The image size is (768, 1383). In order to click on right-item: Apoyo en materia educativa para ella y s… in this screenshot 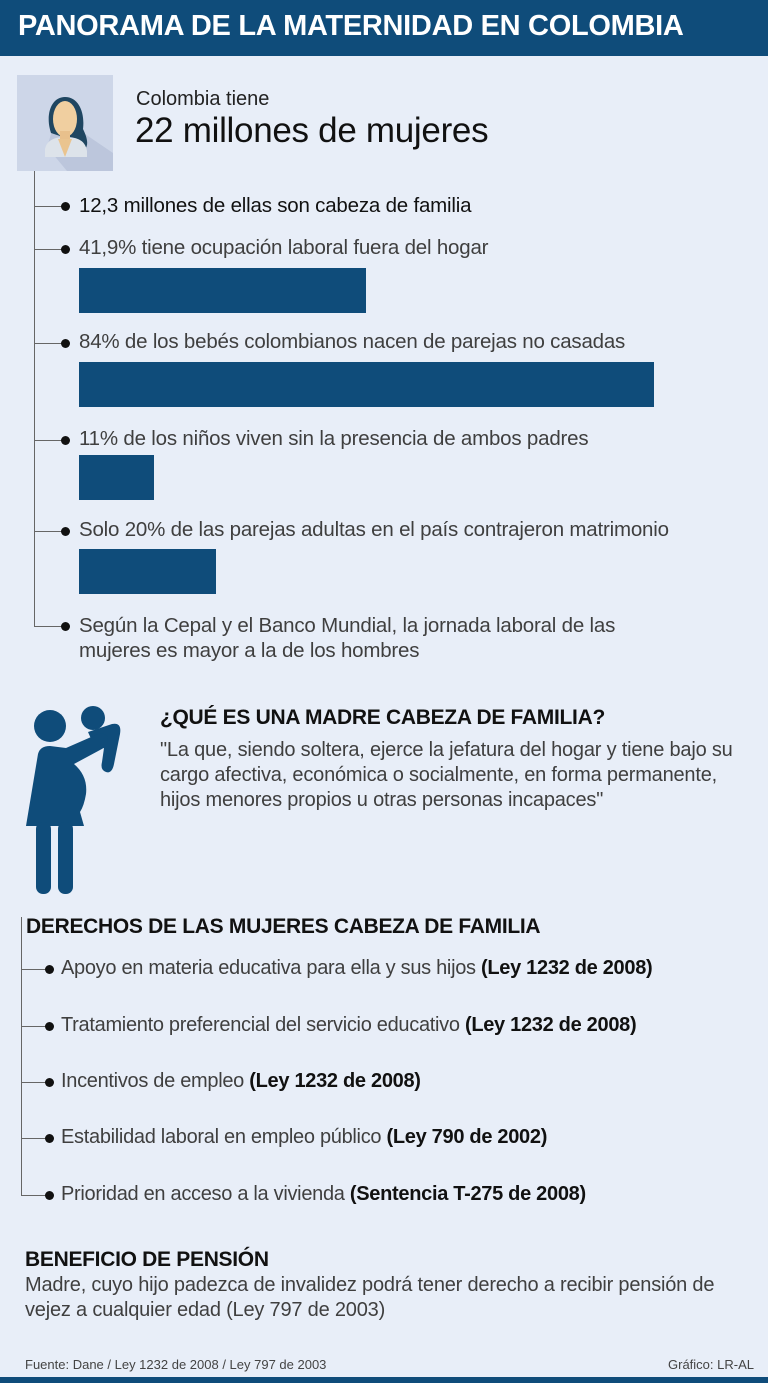, I will do `click(357, 968)`.